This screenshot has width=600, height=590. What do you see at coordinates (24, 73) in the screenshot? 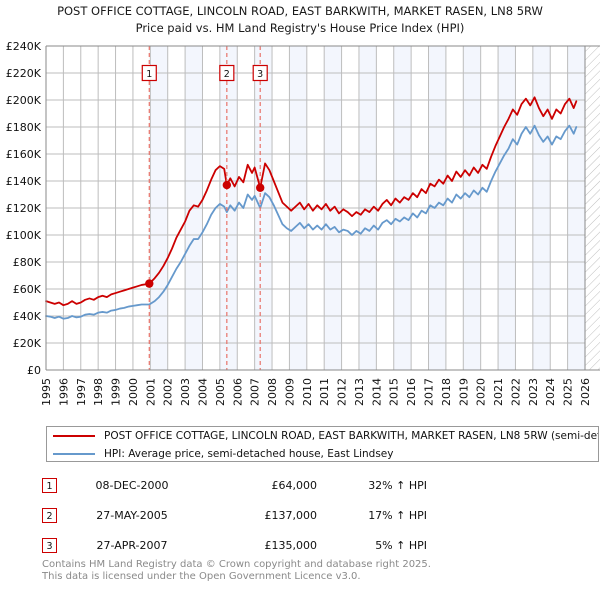
I see `svg-text: £220K` at bounding box center [24, 73].